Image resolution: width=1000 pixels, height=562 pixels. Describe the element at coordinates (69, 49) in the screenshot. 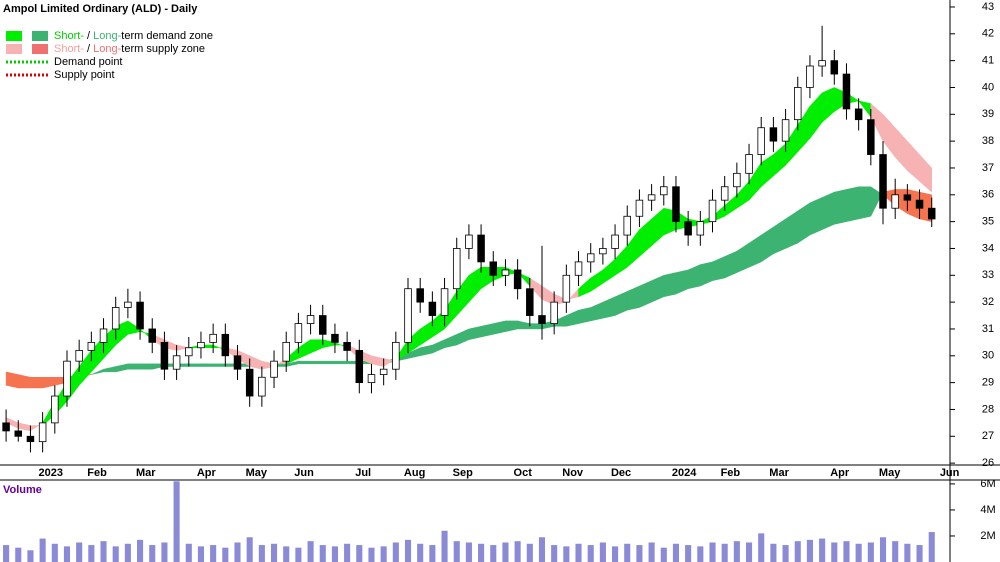

I see `legend-text: Short-` at that location.